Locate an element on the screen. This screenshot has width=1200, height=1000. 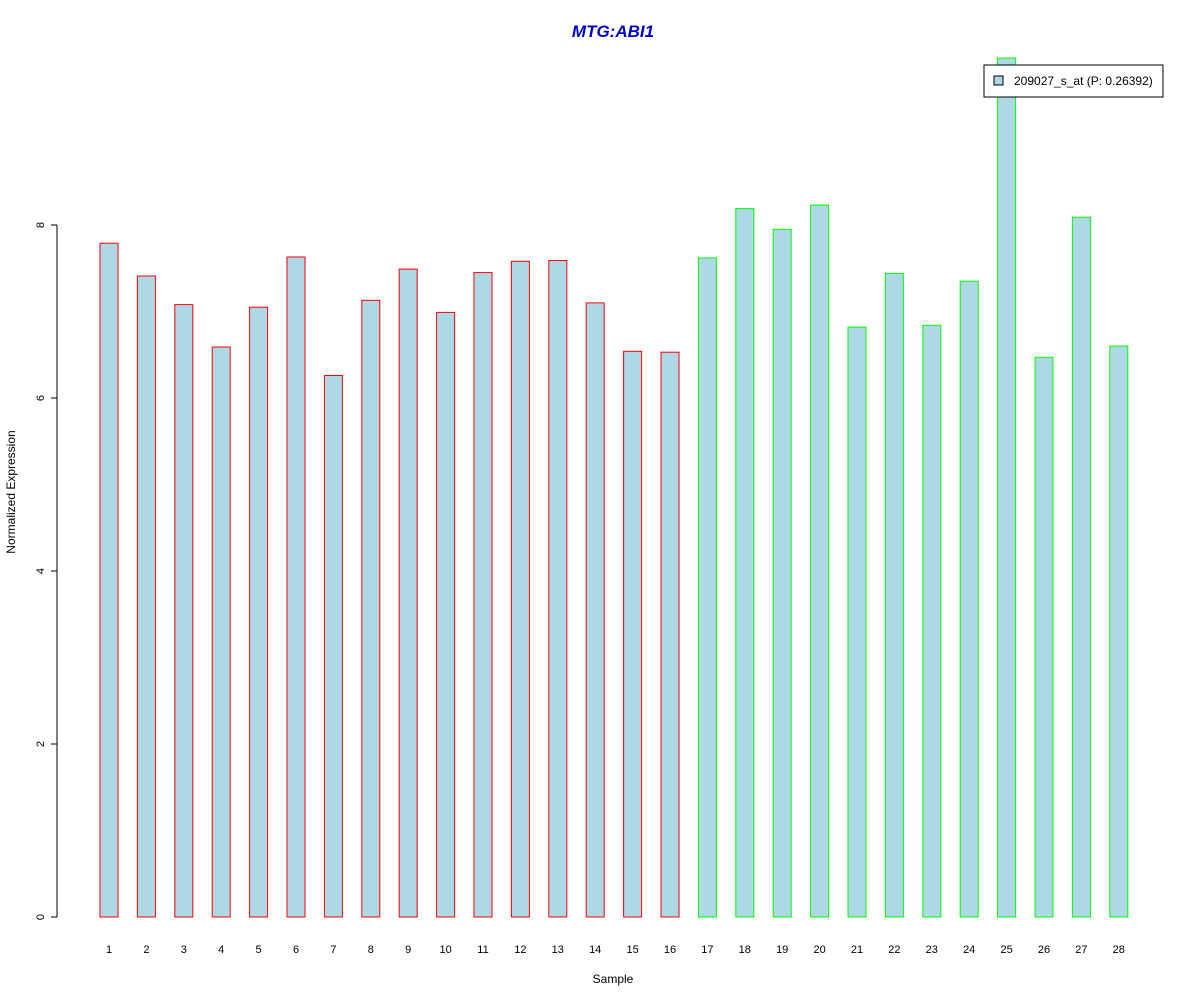
x-tick-label: 6 is located at coordinates (296, 950).